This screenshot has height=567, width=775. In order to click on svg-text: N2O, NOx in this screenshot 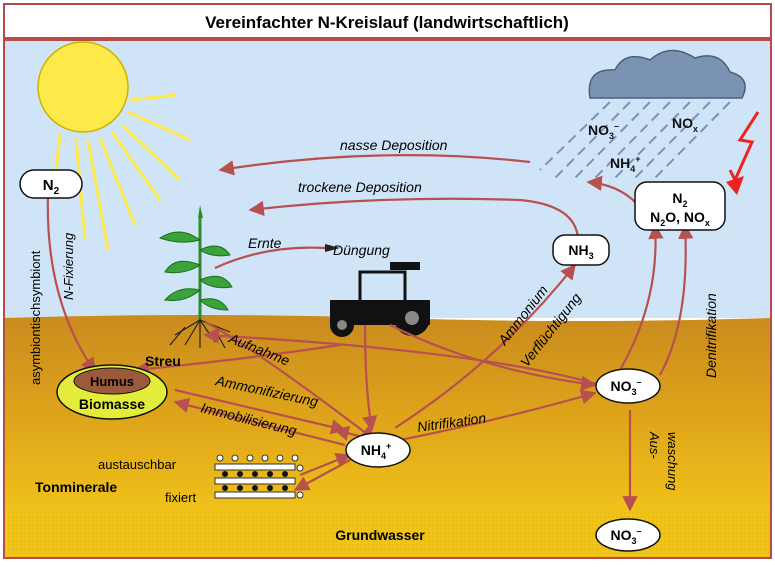, I will do `click(680, 218)`.